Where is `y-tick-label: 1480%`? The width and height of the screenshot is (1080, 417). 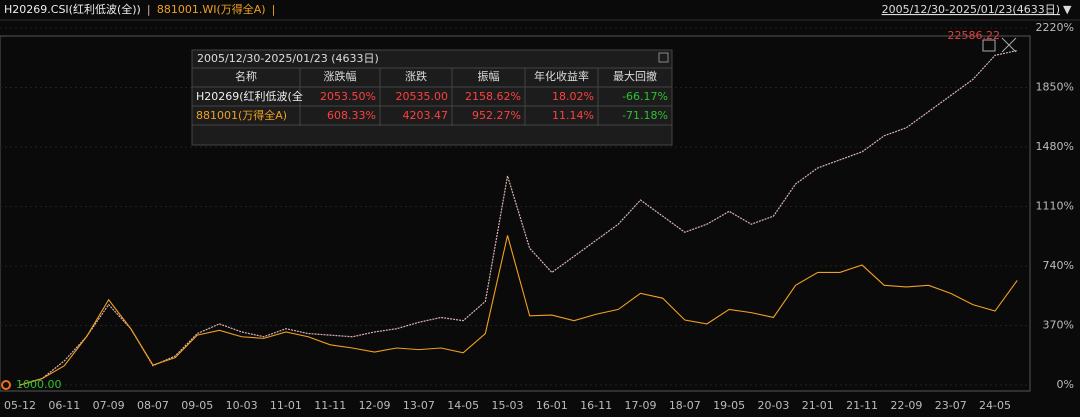
y-tick-label: 1480% is located at coordinates (1055, 146).